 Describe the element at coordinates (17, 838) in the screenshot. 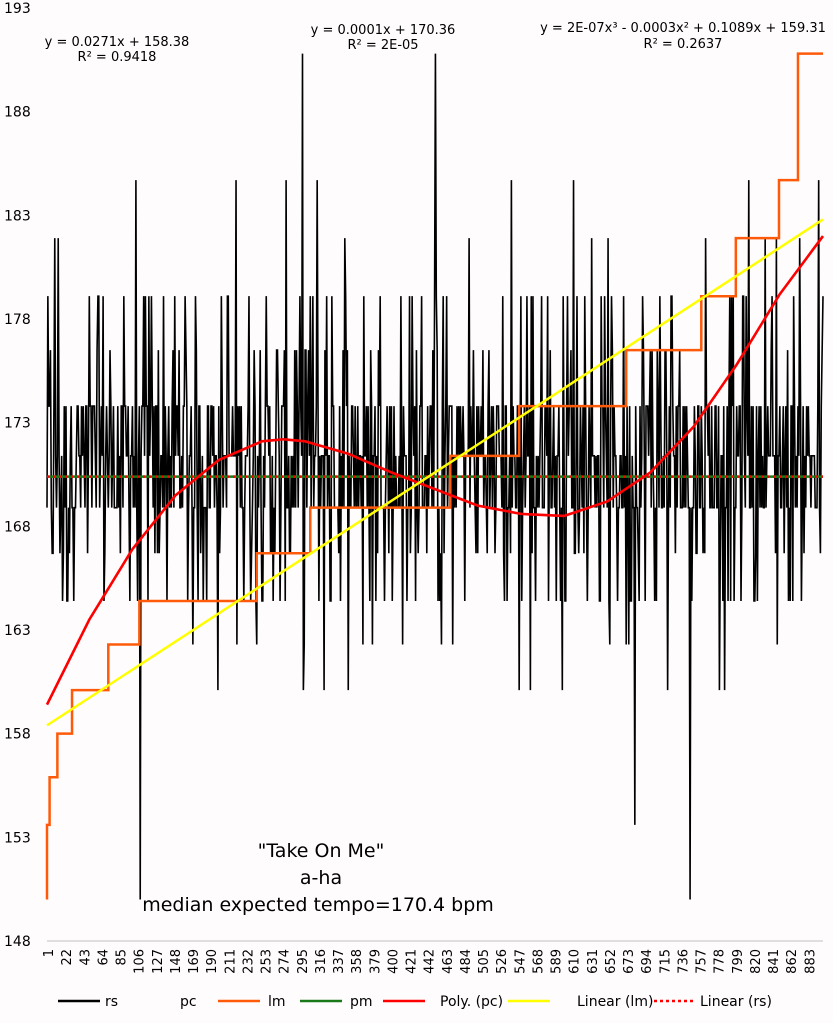

I see `y-tick-label: 153` at that location.